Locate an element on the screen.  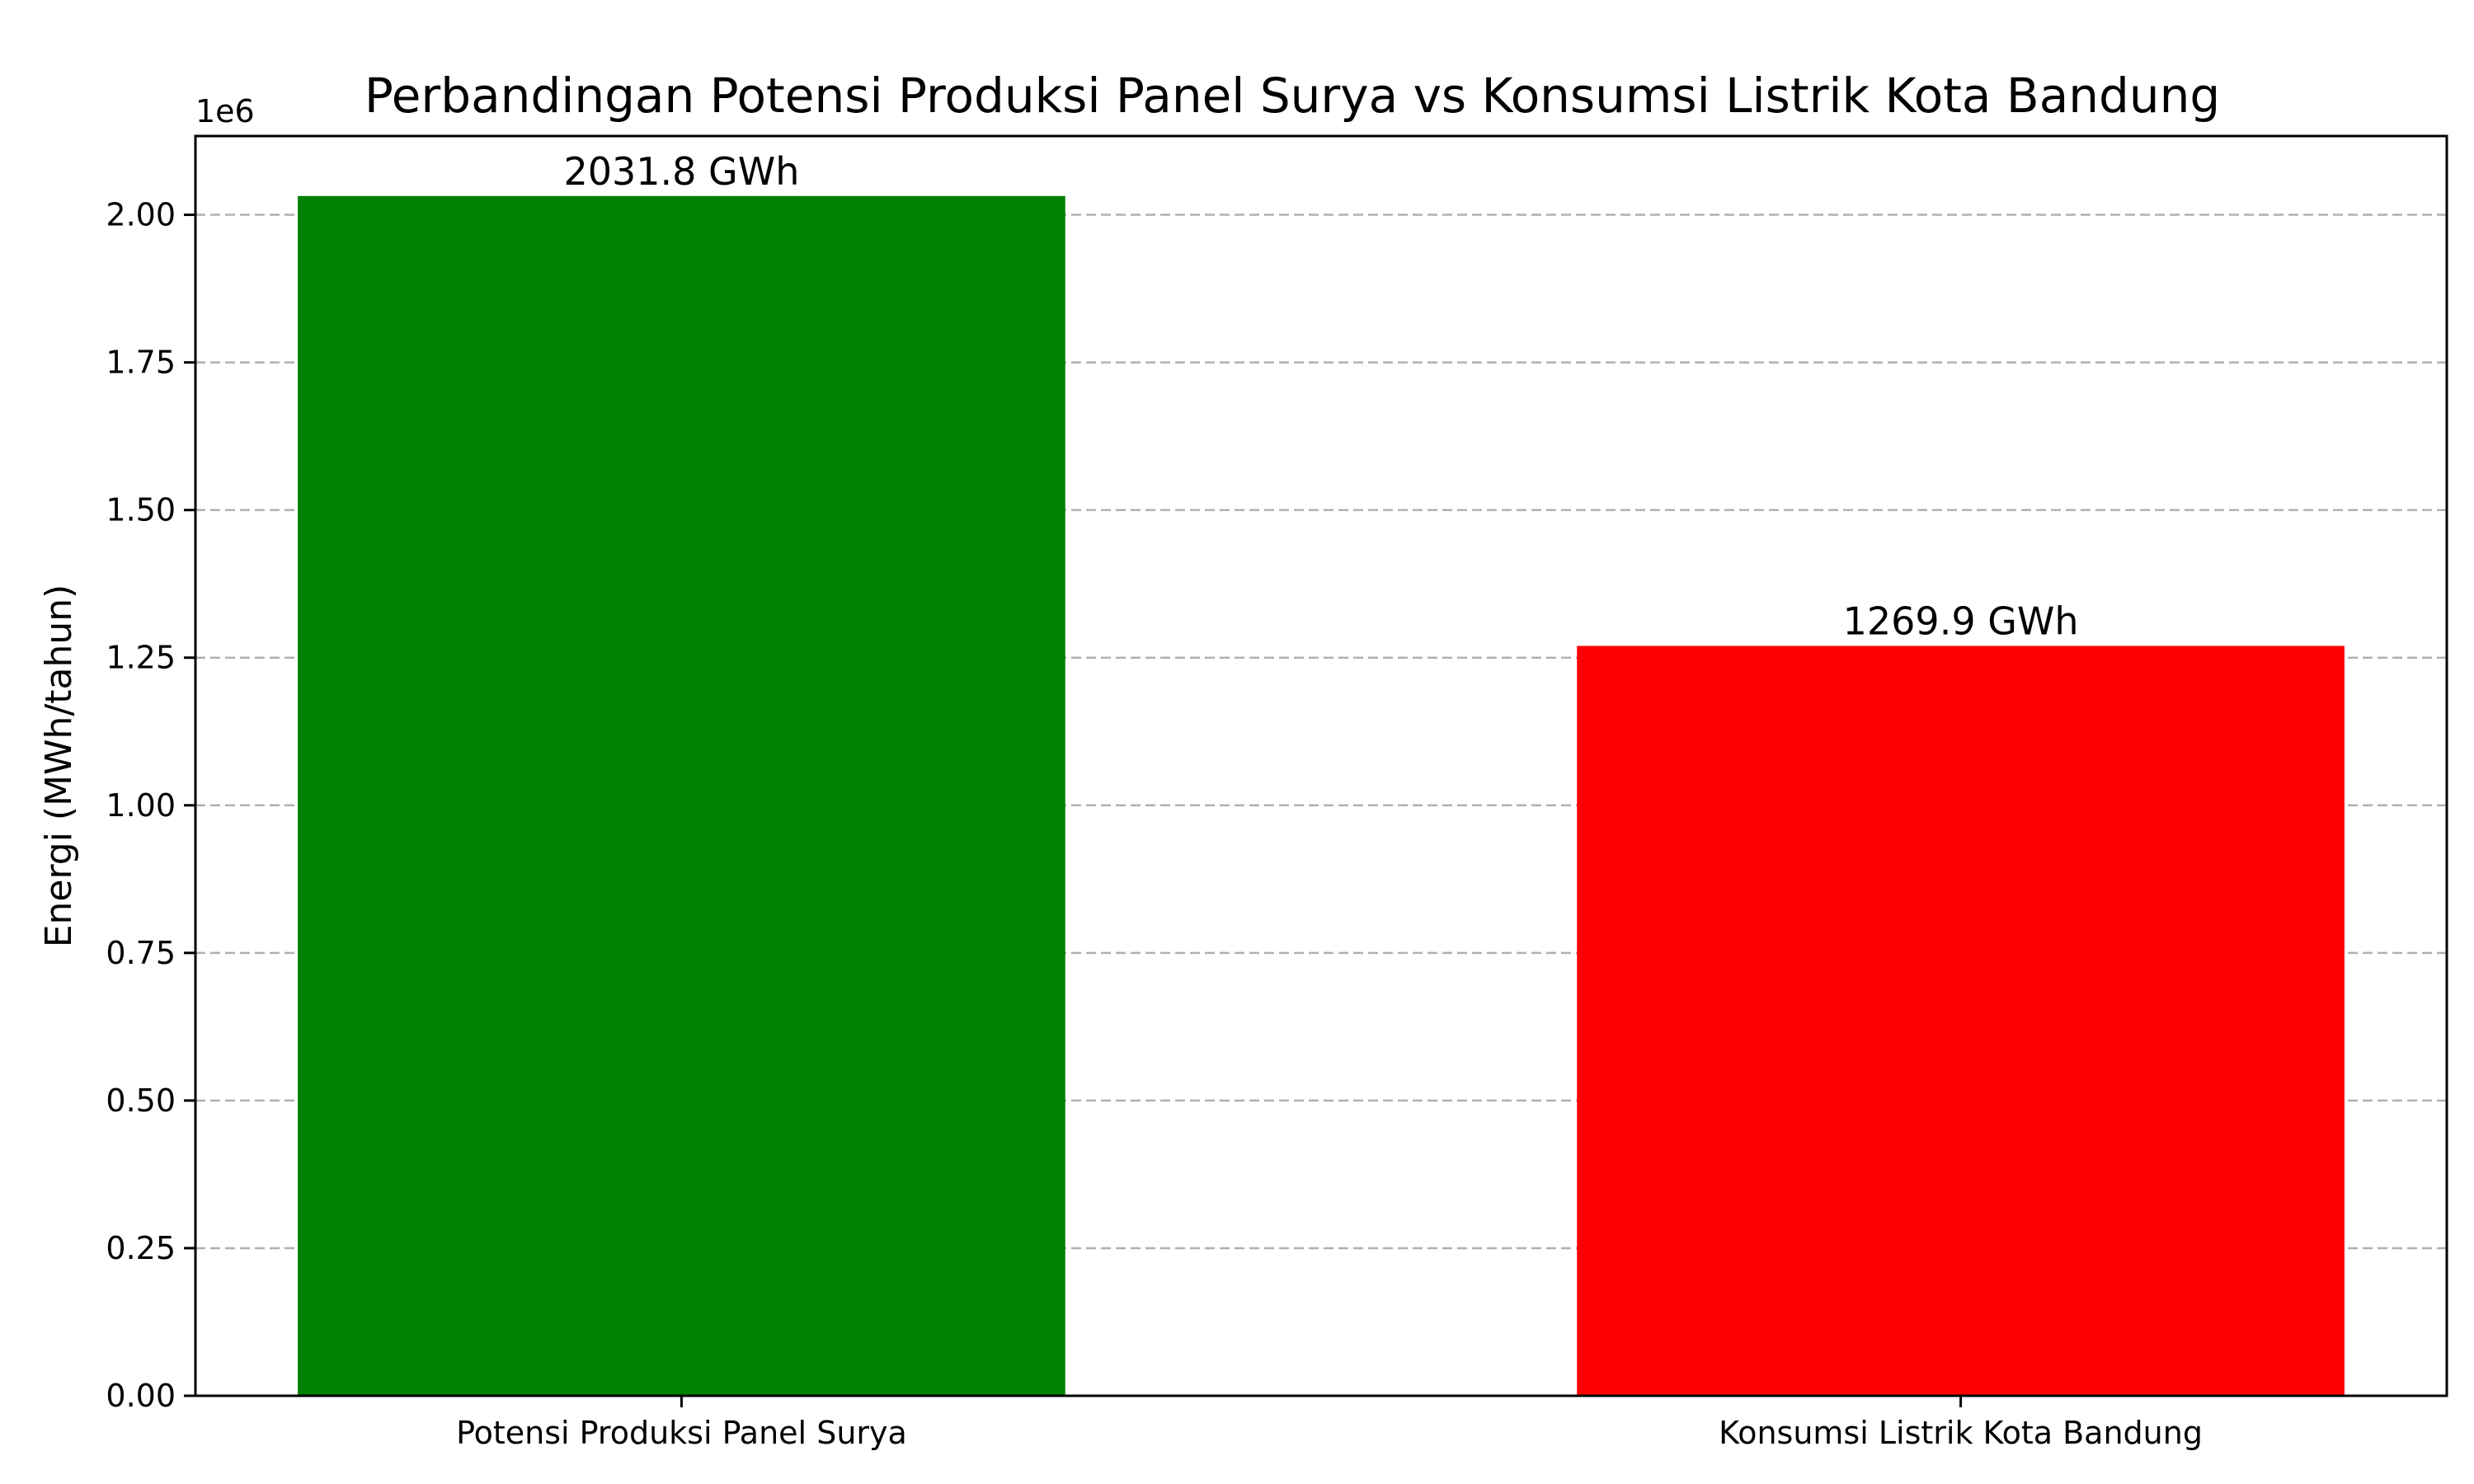
y-tick-label: 1.25 is located at coordinates (141, 658).